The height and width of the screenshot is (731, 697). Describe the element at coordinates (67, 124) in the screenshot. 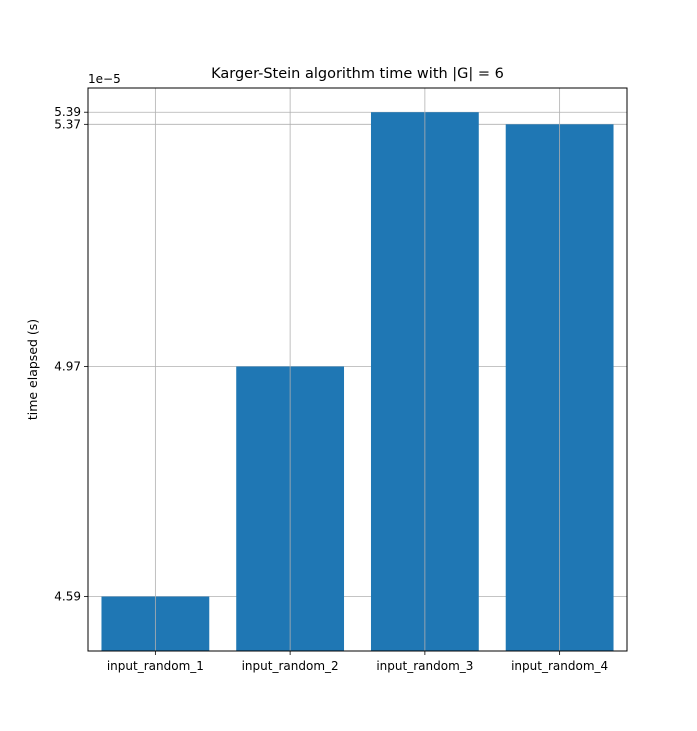

I see `y-tick-label: 5.37` at that location.